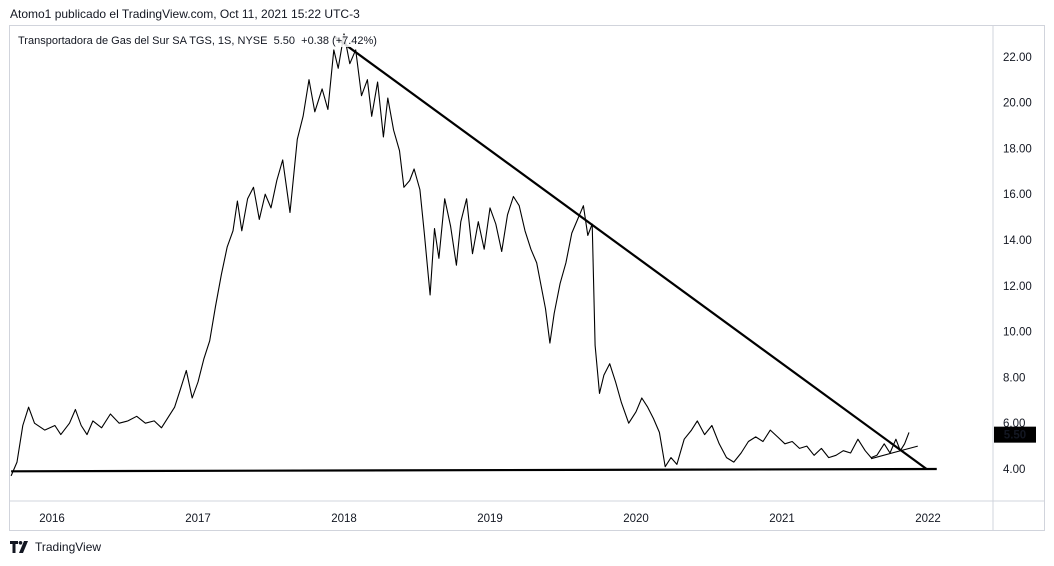 The height and width of the screenshot is (566, 1054). What do you see at coordinates (782, 519) in the screenshot?
I see `x-tick-label: 2021` at bounding box center [782, 519].